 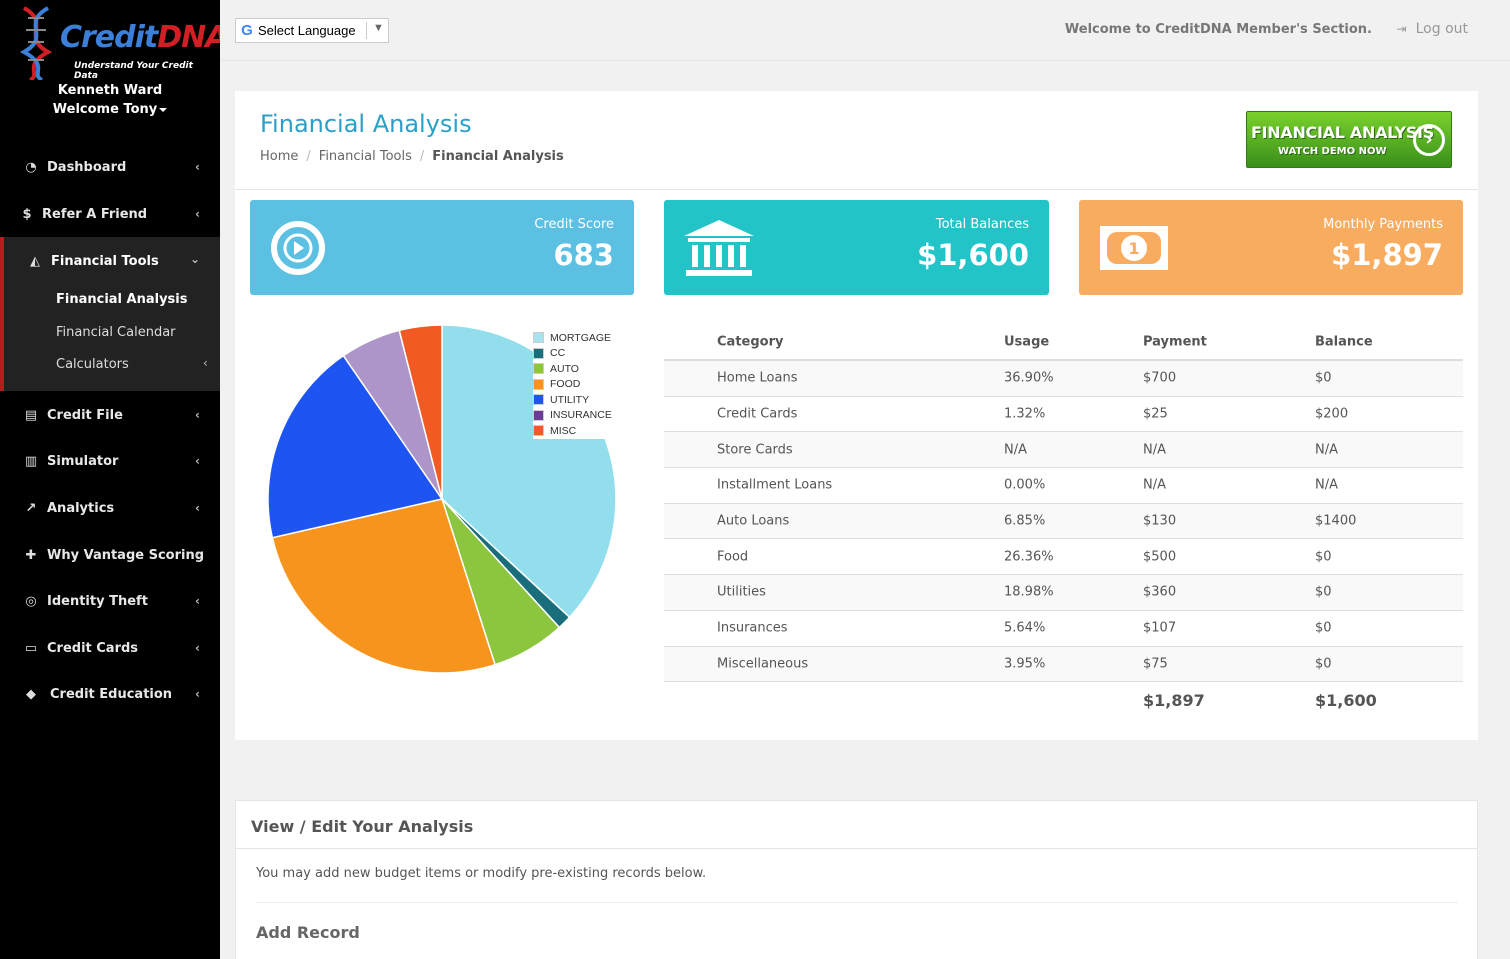 I want to click on breadcrumb: Home / Financial Tools / Financial Analysis, so click(x=412, y=156).